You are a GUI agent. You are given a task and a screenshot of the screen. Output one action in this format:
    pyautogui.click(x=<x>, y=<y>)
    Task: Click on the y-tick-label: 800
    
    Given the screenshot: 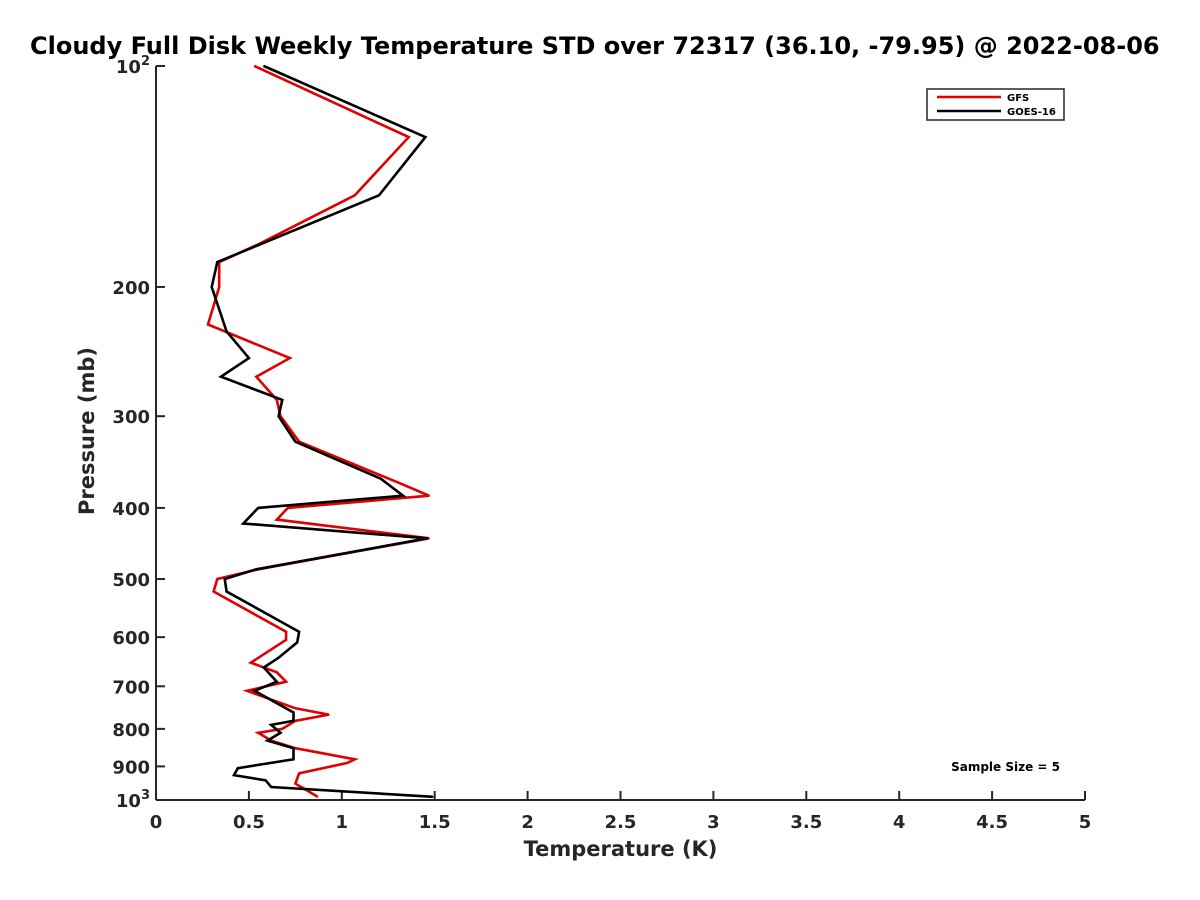 What is the action you would take?
    pyautogui.click(x=131, y=730)
    